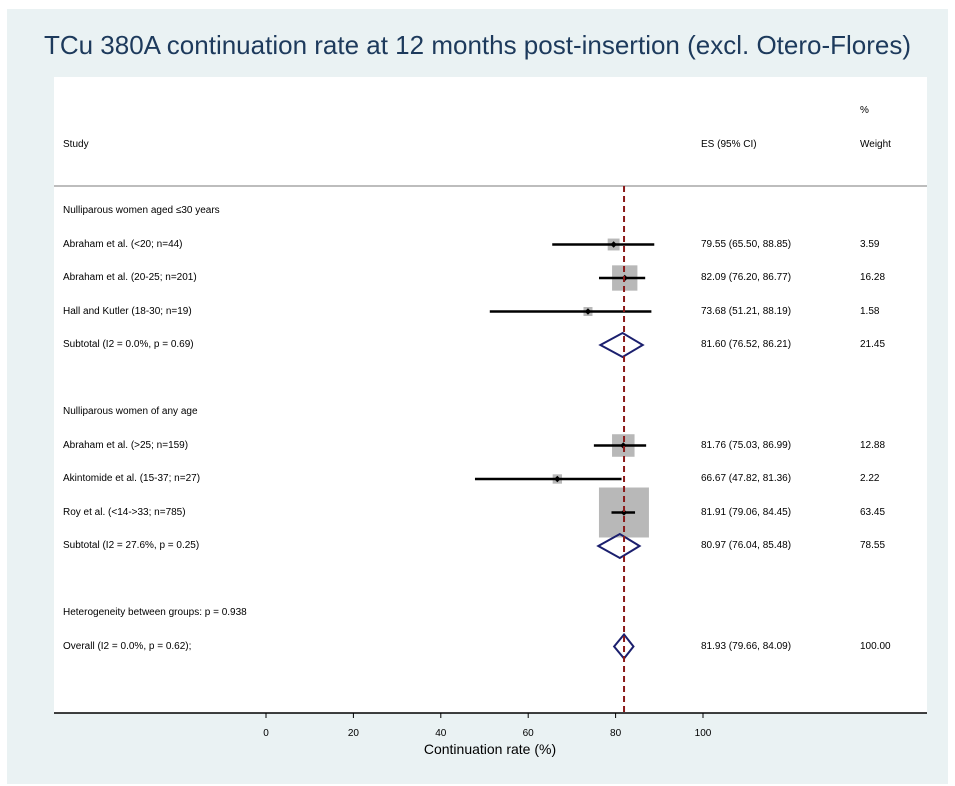 The height and width of the screenshot is (786, 955). I want to click on row-label: Roy et al. (<14->33; n=785), so click(124, 512).